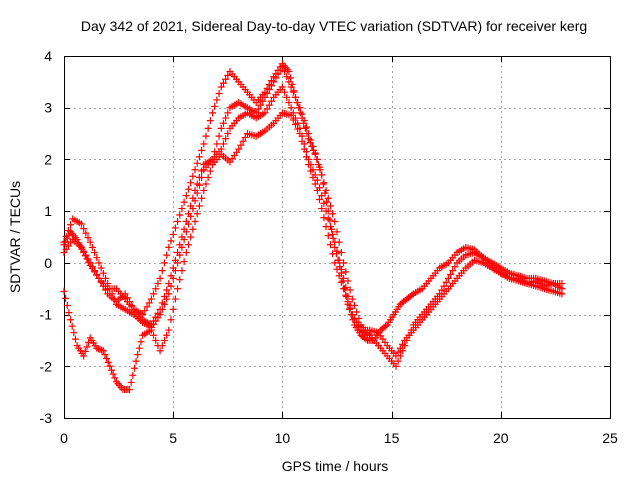 Image resolution: width=640 pixels, height=480 pixels. Describe the element at coordinates (46, 315) in the screenshot. I see `y-tick-label: -1` at that location.